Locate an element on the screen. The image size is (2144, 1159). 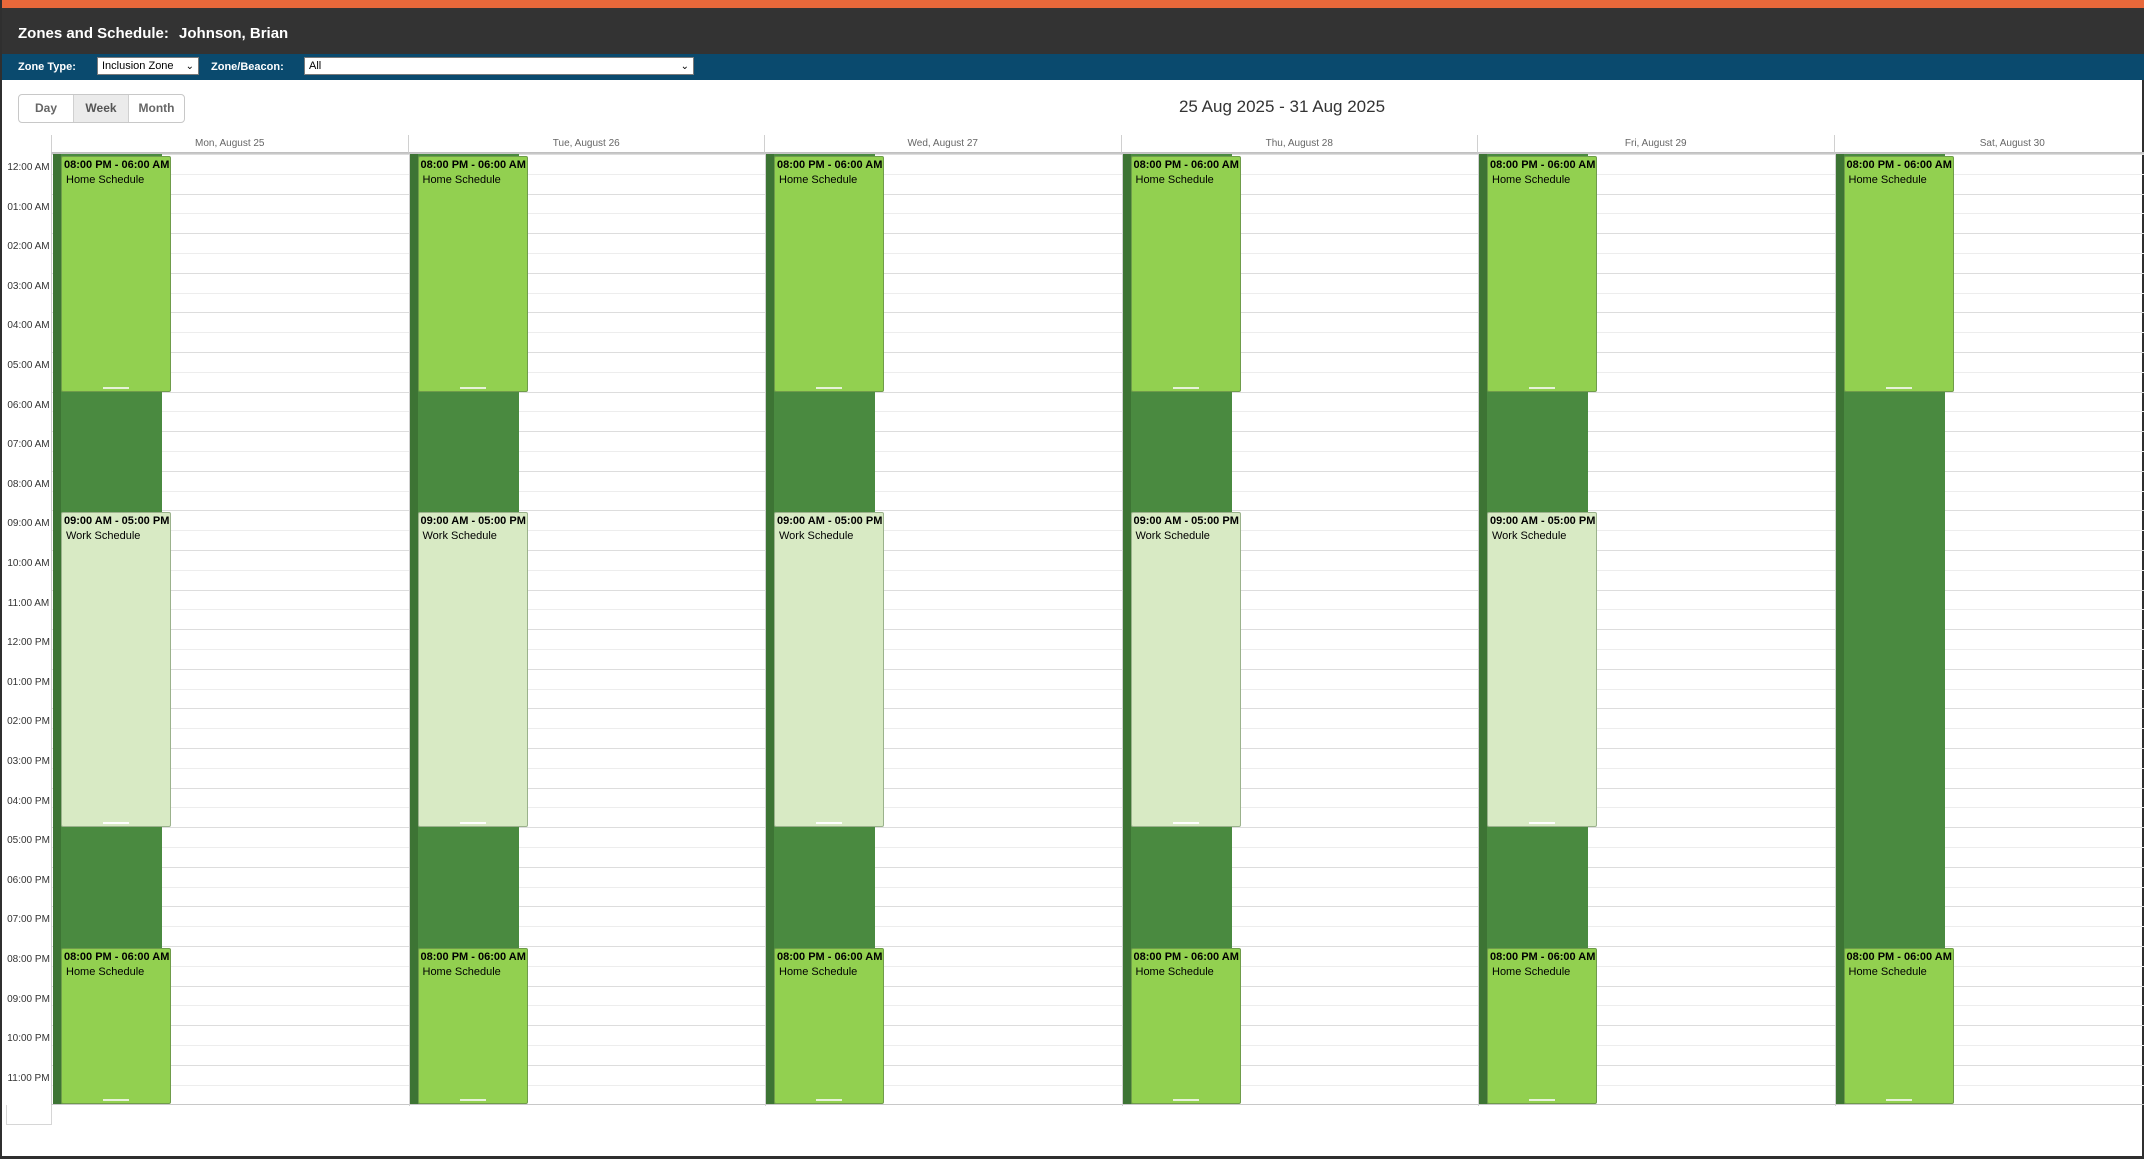
gutter-footer is located at coordinates (29, 1115).